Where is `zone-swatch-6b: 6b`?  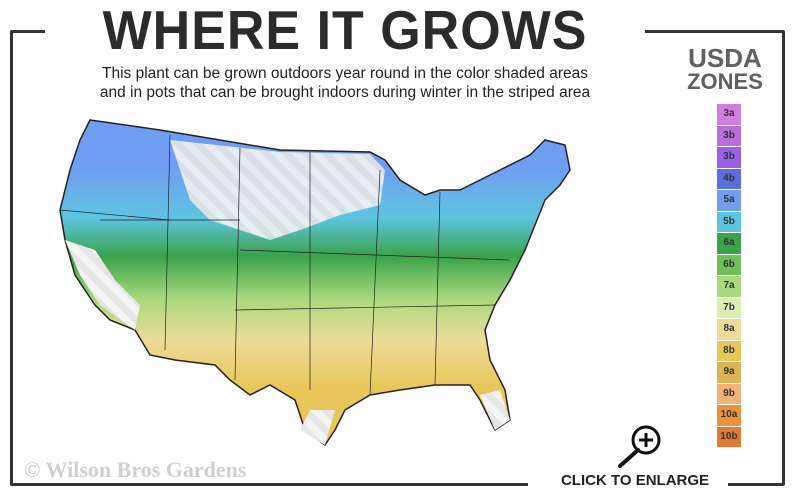
zone-swatch-6b: 6b is located at coordinates (729, 264).